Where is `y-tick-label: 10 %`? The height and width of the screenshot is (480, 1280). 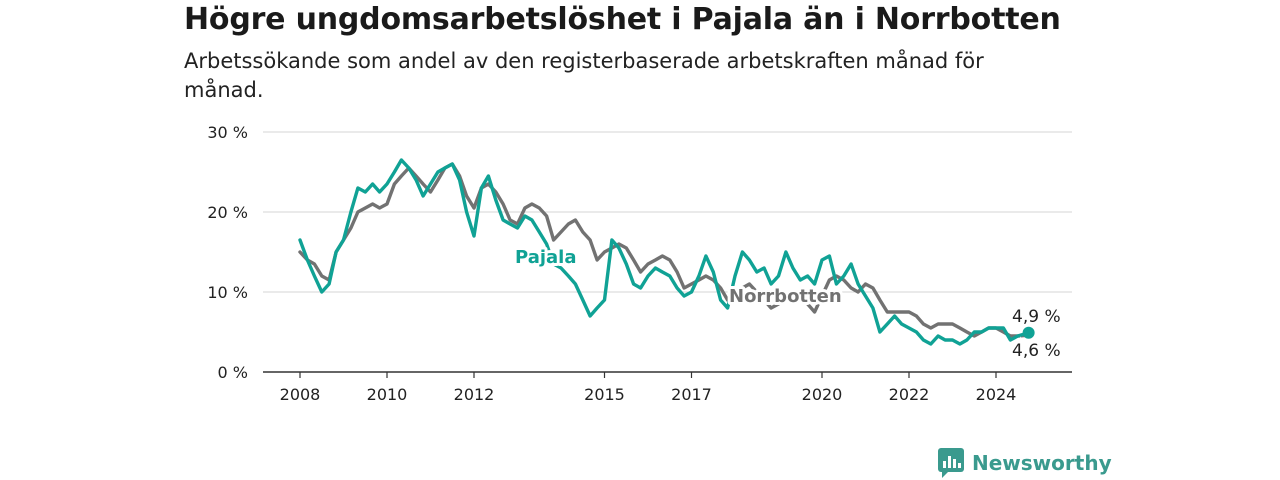
y-tick-label: 10 % is located at coordinates (227, 292).